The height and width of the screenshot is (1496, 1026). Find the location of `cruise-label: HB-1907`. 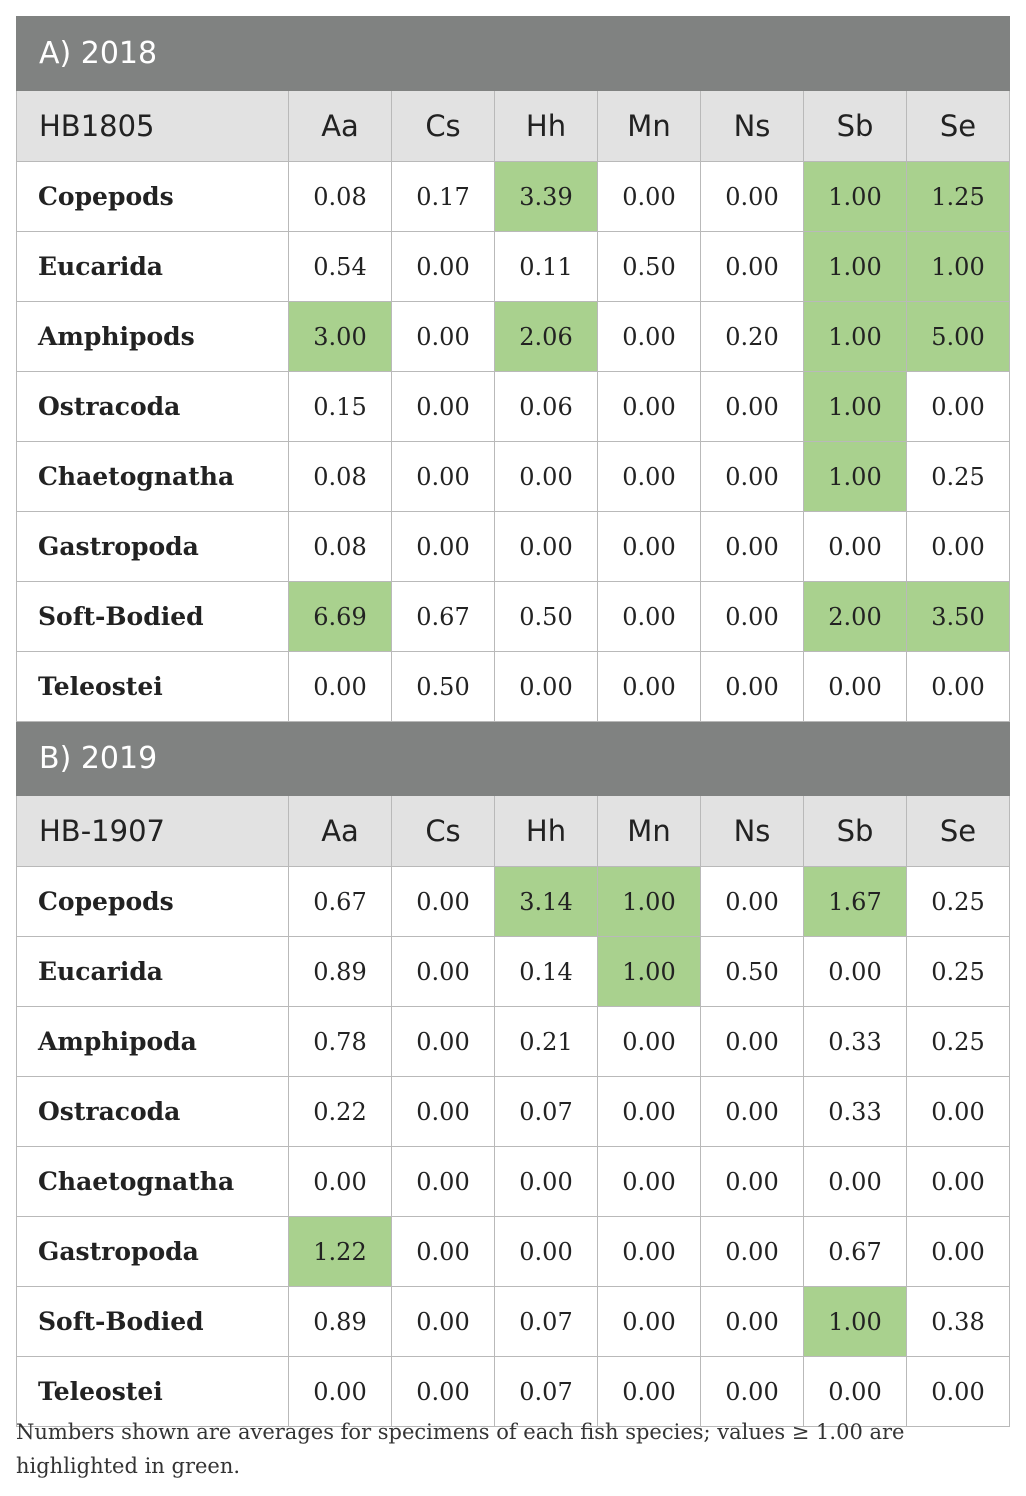

cruise-label: HB-1907 is located at coordinates (152, 831).